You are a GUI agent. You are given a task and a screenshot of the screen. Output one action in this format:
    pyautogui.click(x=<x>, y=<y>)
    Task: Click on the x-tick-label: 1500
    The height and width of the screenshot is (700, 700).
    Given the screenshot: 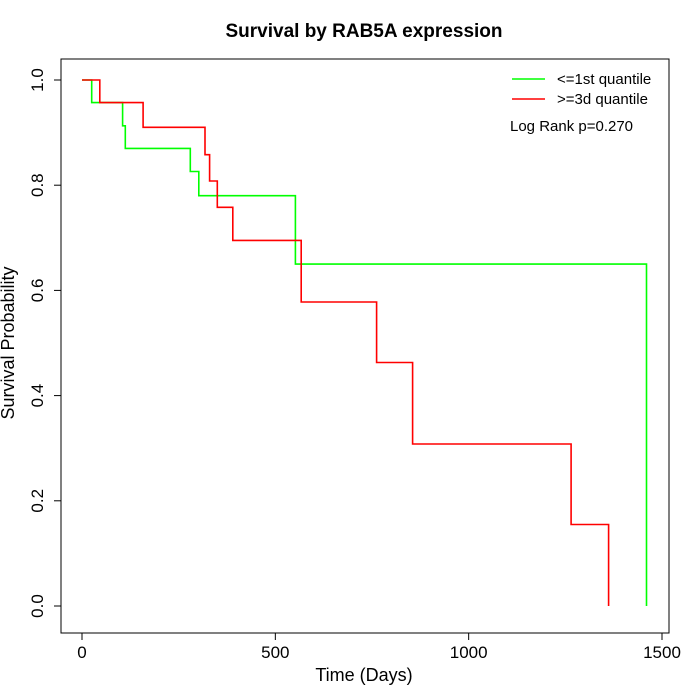 What is the action you would take?
    pyautogui.click(x=662, y=652)
    